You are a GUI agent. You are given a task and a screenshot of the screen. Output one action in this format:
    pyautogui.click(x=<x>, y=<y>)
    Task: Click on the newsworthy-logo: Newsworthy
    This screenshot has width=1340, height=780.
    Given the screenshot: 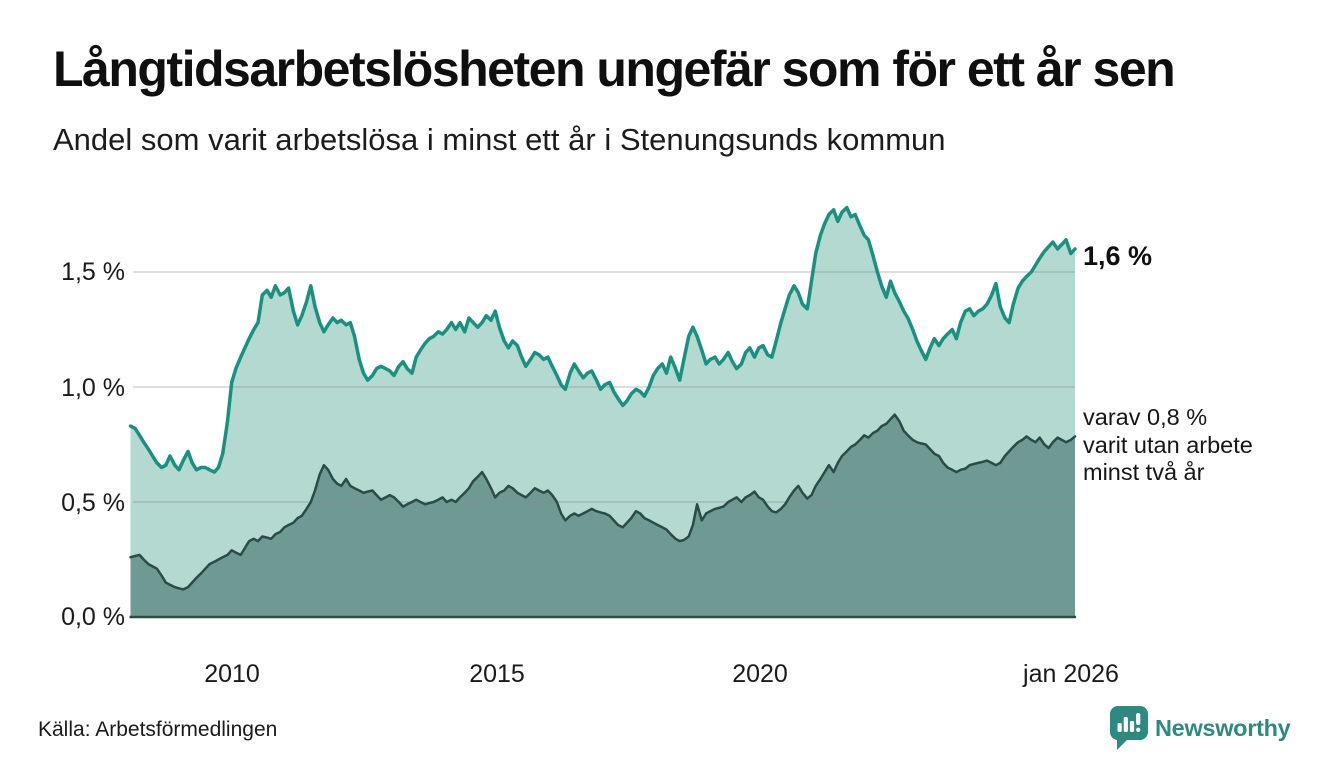 What is the action you would take?
    pyautogui.click(x=1200, y=728)
    